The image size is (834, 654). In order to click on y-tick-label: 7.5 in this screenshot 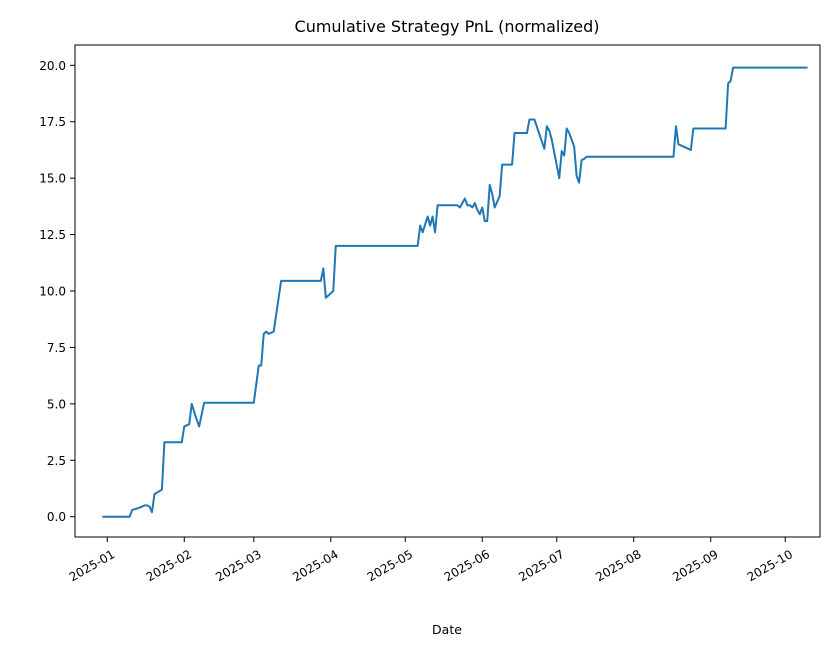, I will do `click(56, 348)`.